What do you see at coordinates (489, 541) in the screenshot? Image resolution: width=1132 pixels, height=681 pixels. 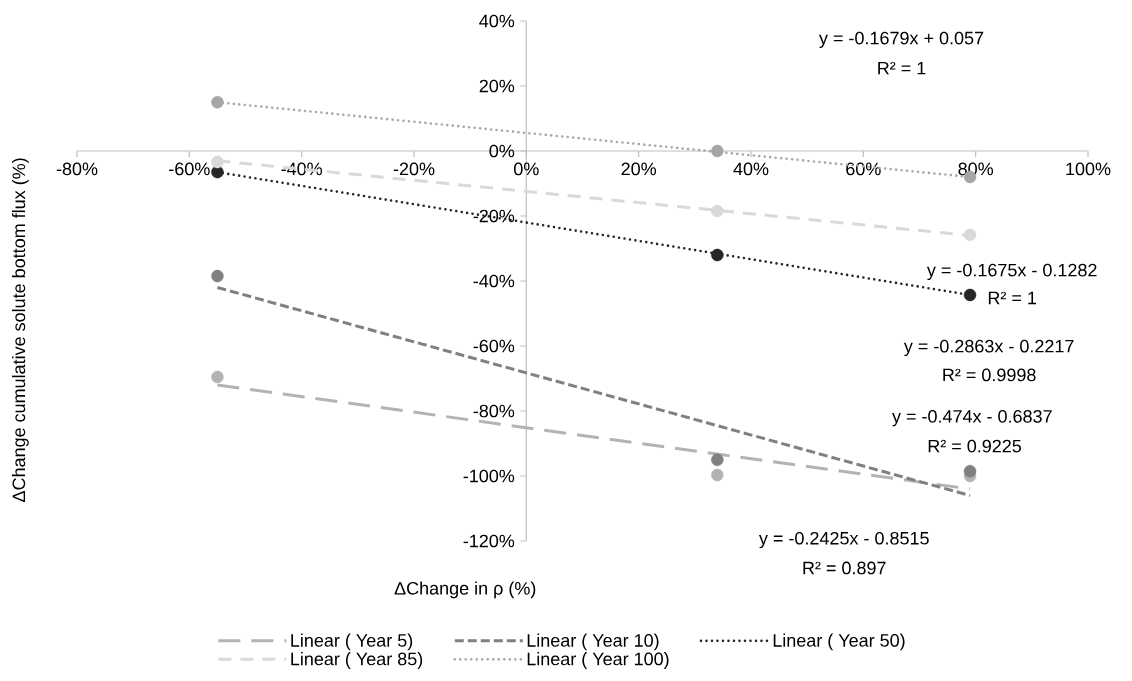 I see `y-tick-label: -120%` at bounding box center [489, 541].